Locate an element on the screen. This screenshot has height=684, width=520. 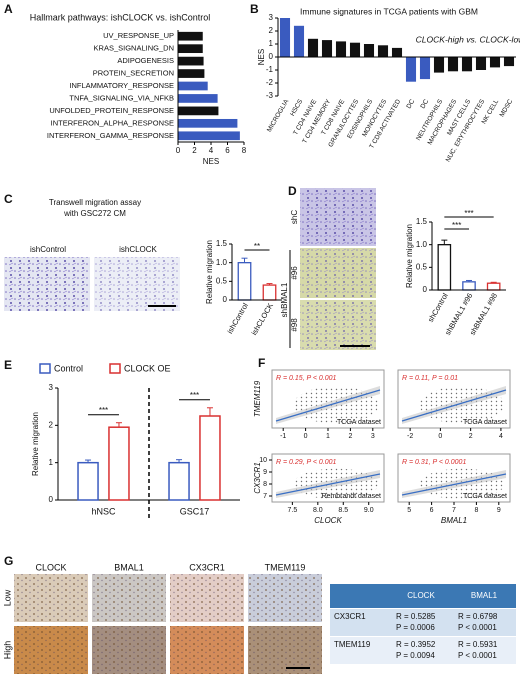
panel-subtitle: with GSC272 CM is located at coordinates (94, 213).